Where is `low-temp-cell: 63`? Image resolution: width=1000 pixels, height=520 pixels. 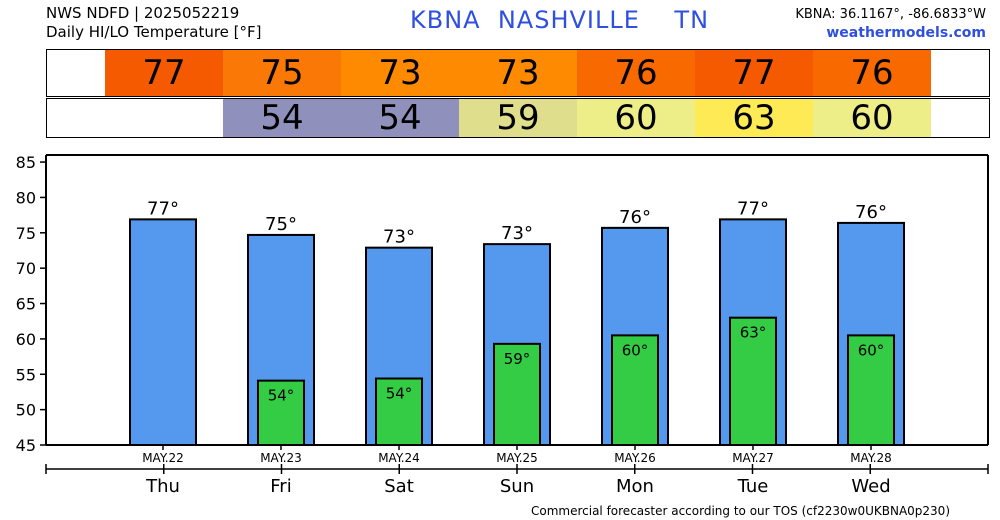 low-temp-cell: 63 is located at coordinates (754, 118).